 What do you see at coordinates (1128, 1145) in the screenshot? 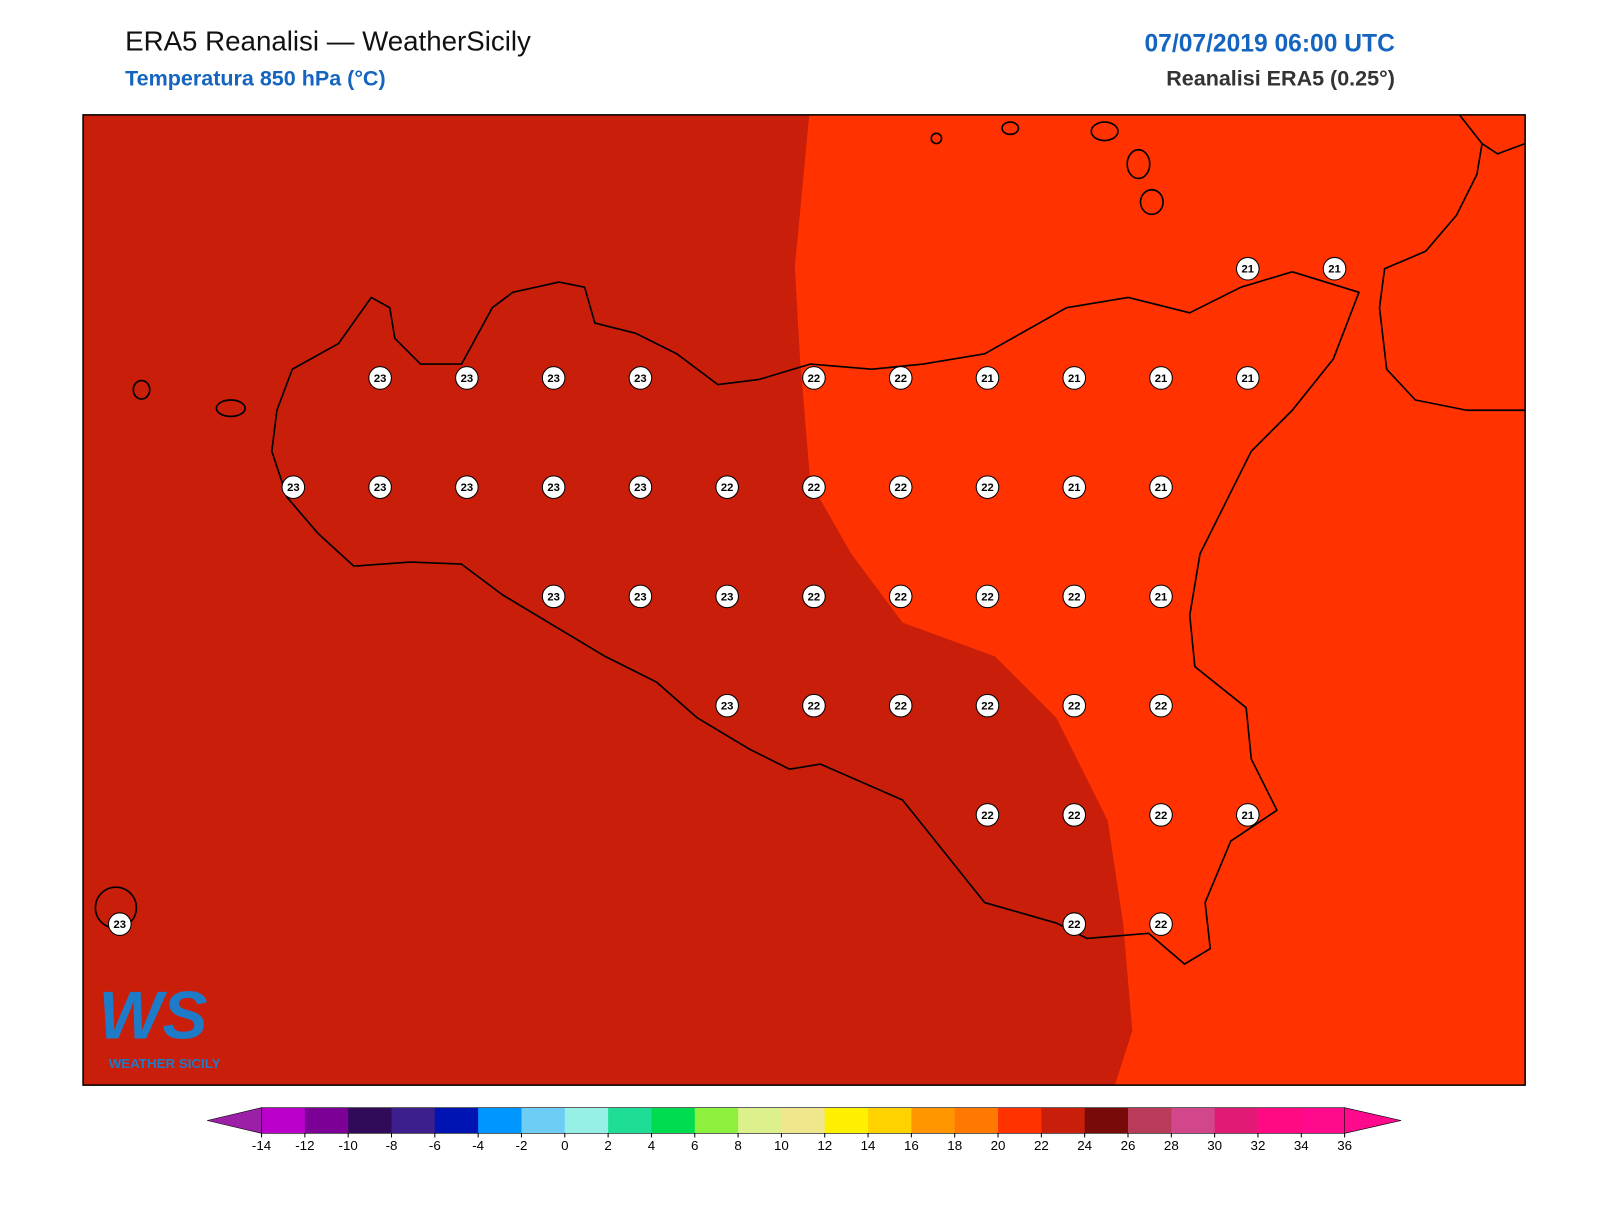
I see `colorbar-tick-label: 26` at bounding box center [1128, 1145].